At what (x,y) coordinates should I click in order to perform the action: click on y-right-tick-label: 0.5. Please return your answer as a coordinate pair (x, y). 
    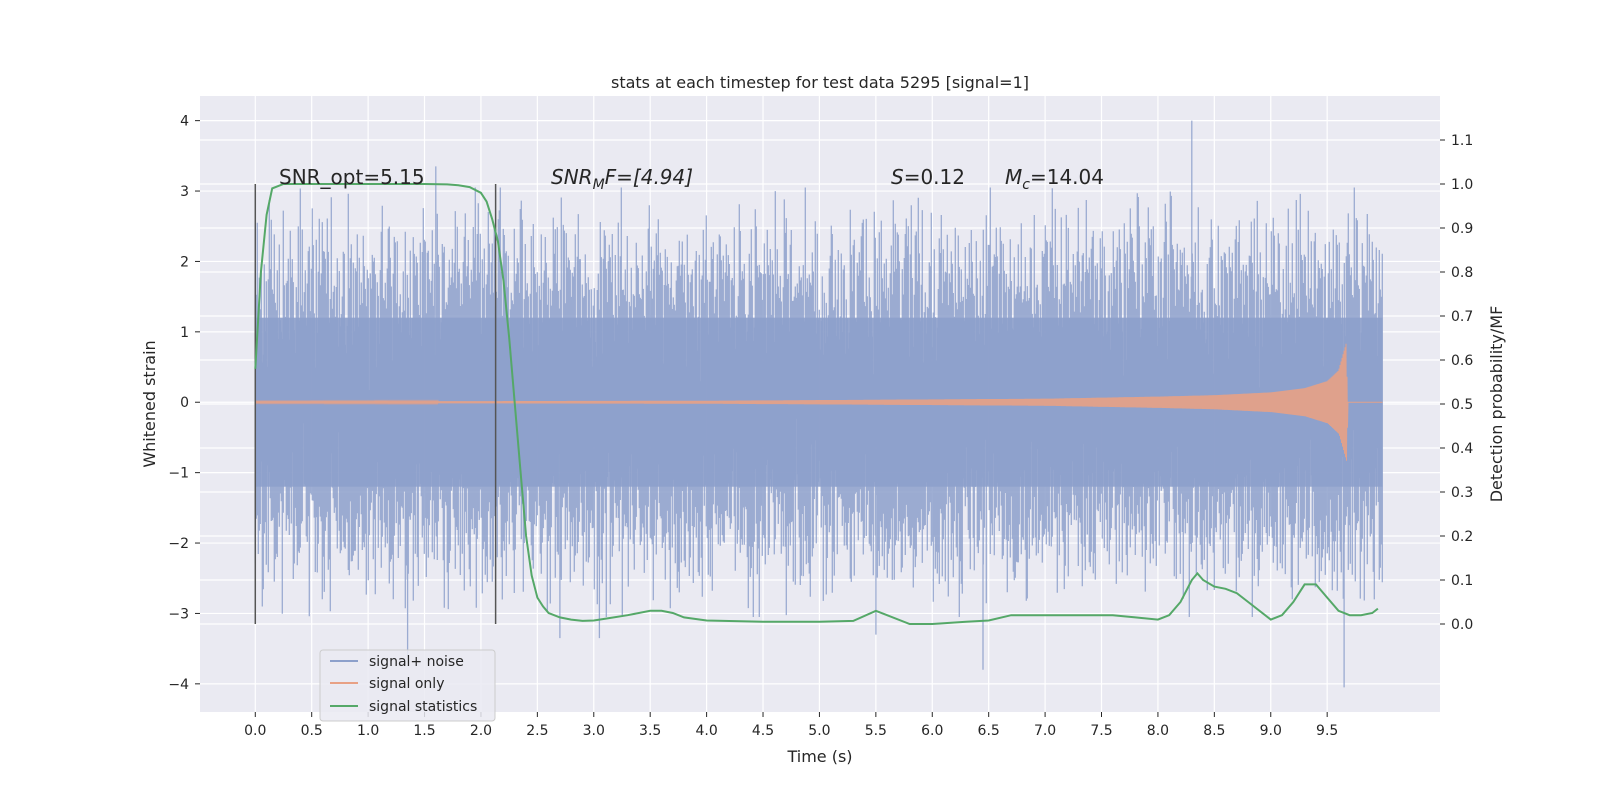
    Looking at the image, I should click on (1462, 405).